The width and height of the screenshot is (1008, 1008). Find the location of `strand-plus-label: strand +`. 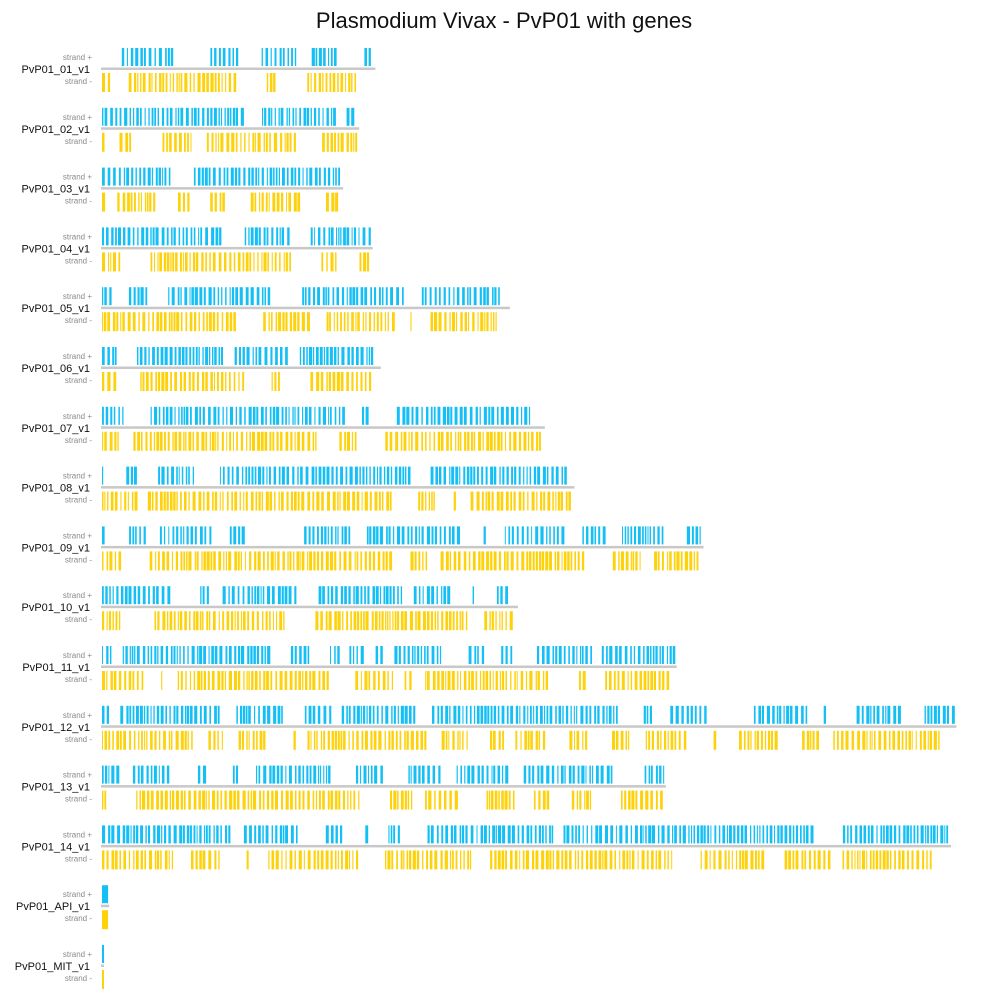

strand-plus-label: strand + is located at coordinates (77, 894).